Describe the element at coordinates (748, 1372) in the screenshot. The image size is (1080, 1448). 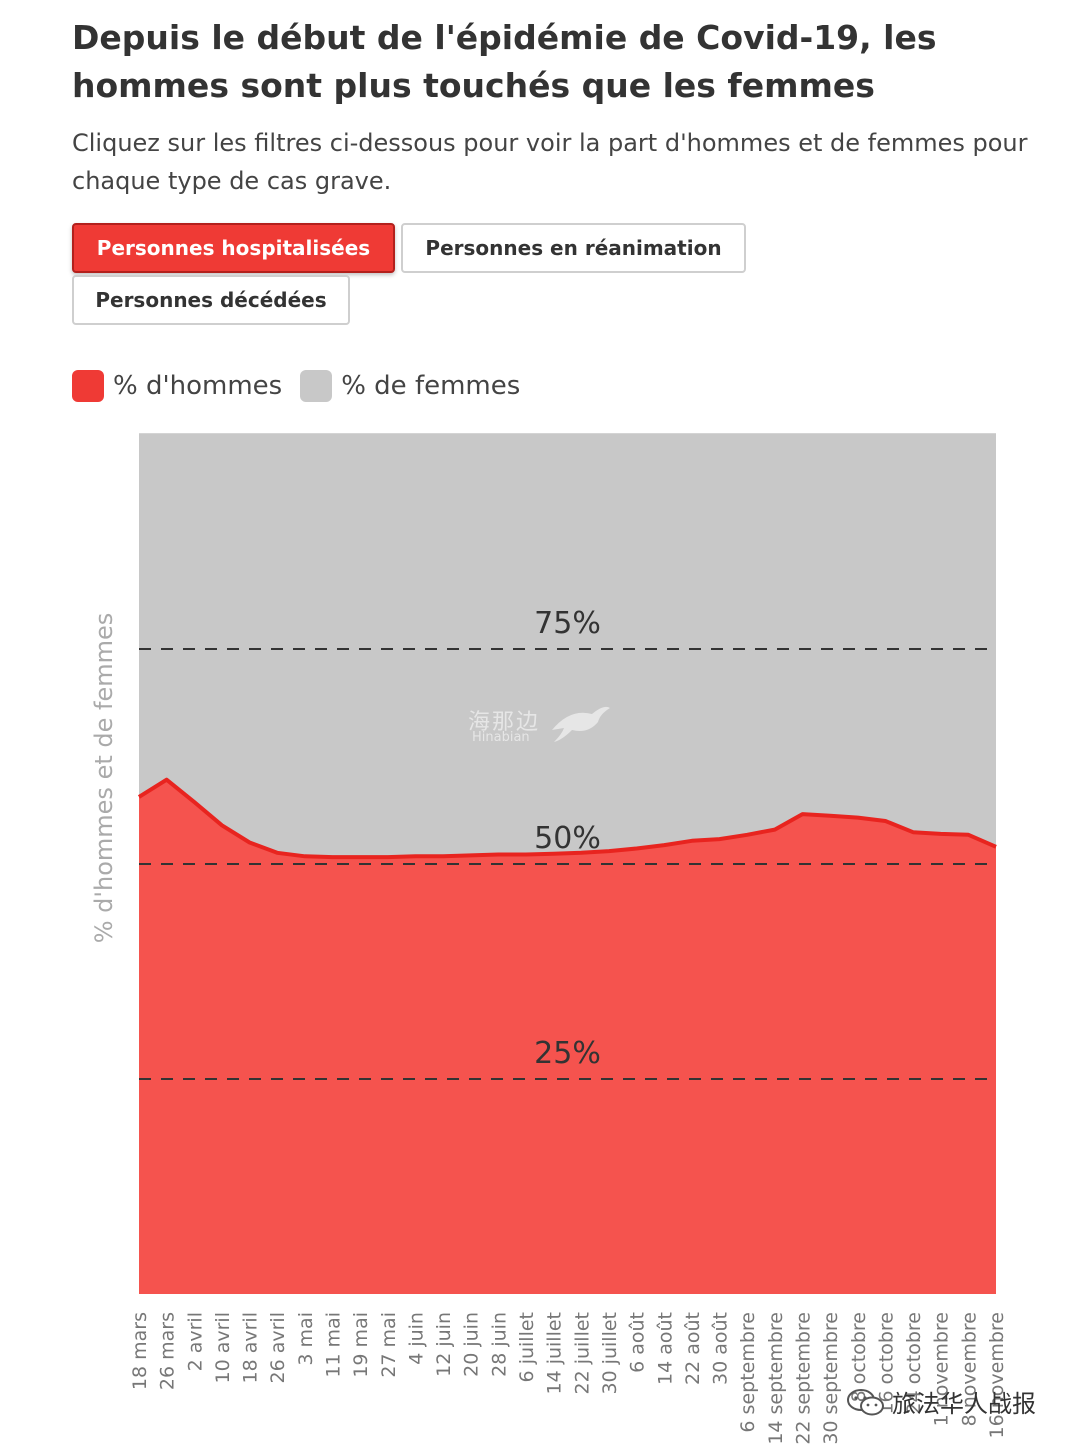
I see `x-tick-label: 6 septembre` at that location.